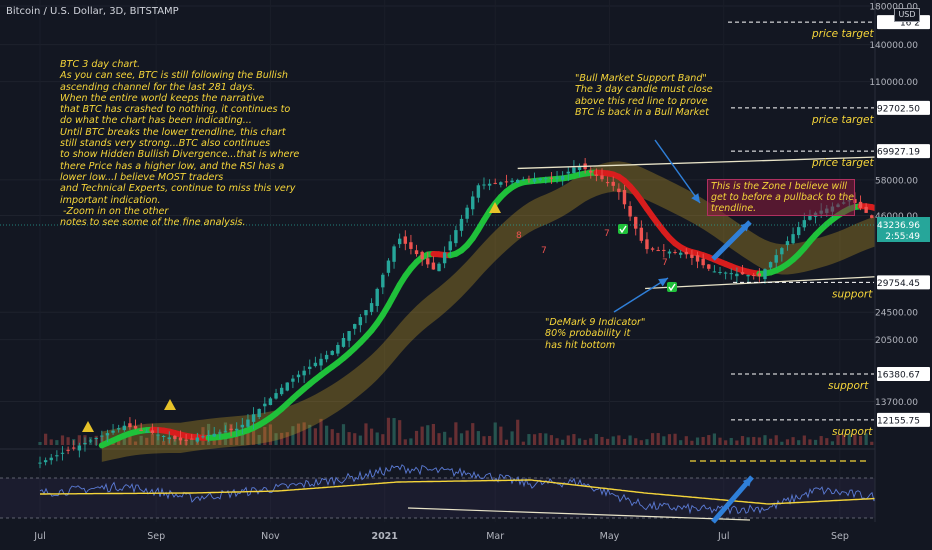 The image size is (932, 550). Describe the element at coordinates (732, 499) in the screenshot. I see `rsi-arrow` at that location.